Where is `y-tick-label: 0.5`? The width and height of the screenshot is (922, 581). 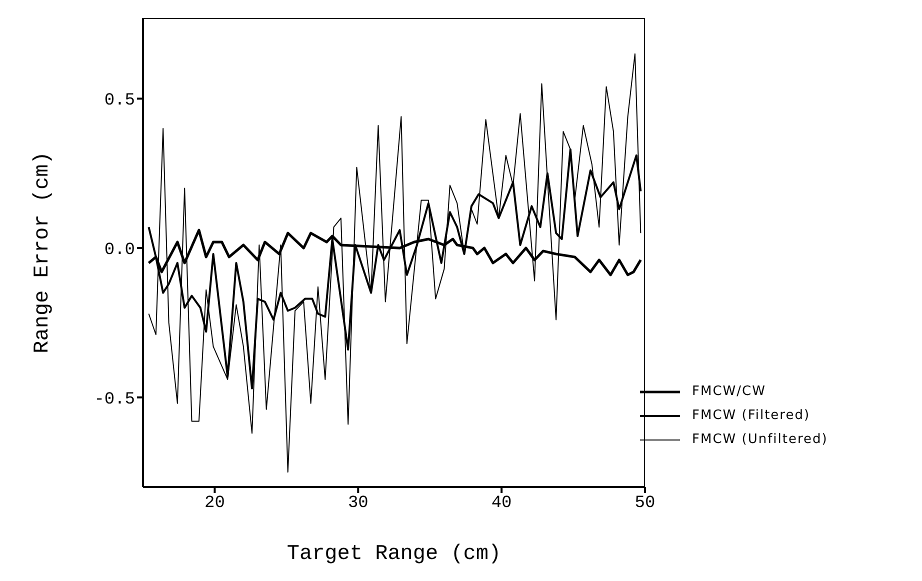 y-tick-label: 0.5 is located at coordinates (119, 101).